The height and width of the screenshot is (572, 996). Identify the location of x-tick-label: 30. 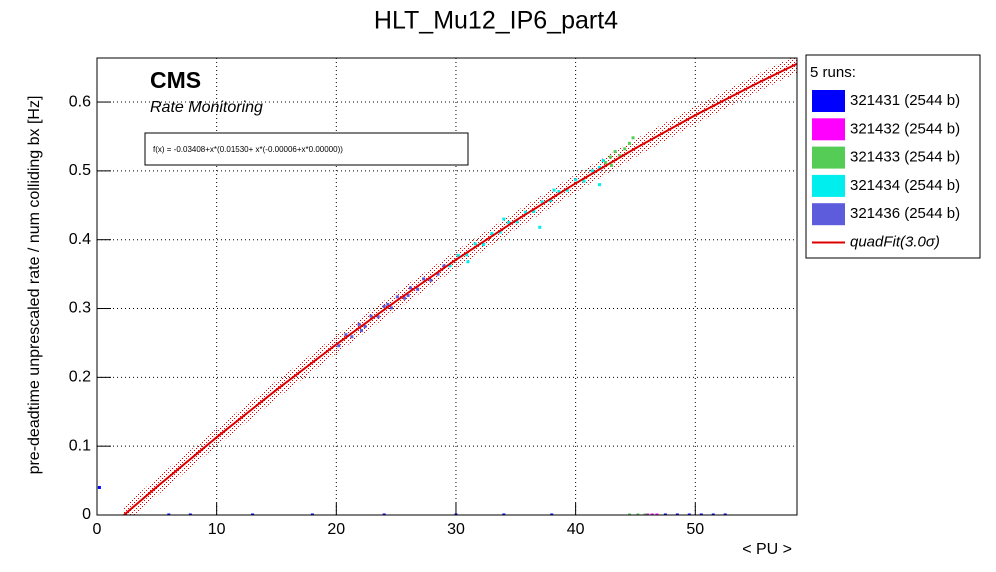
(456, 529).